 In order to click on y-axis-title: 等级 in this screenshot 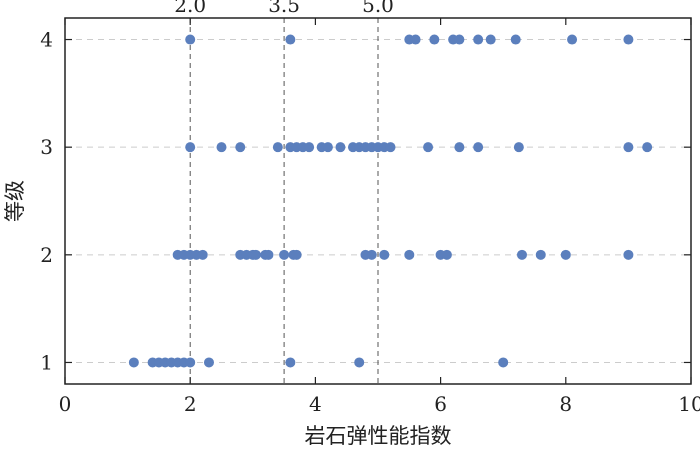, I will do `click(15, 201)`.